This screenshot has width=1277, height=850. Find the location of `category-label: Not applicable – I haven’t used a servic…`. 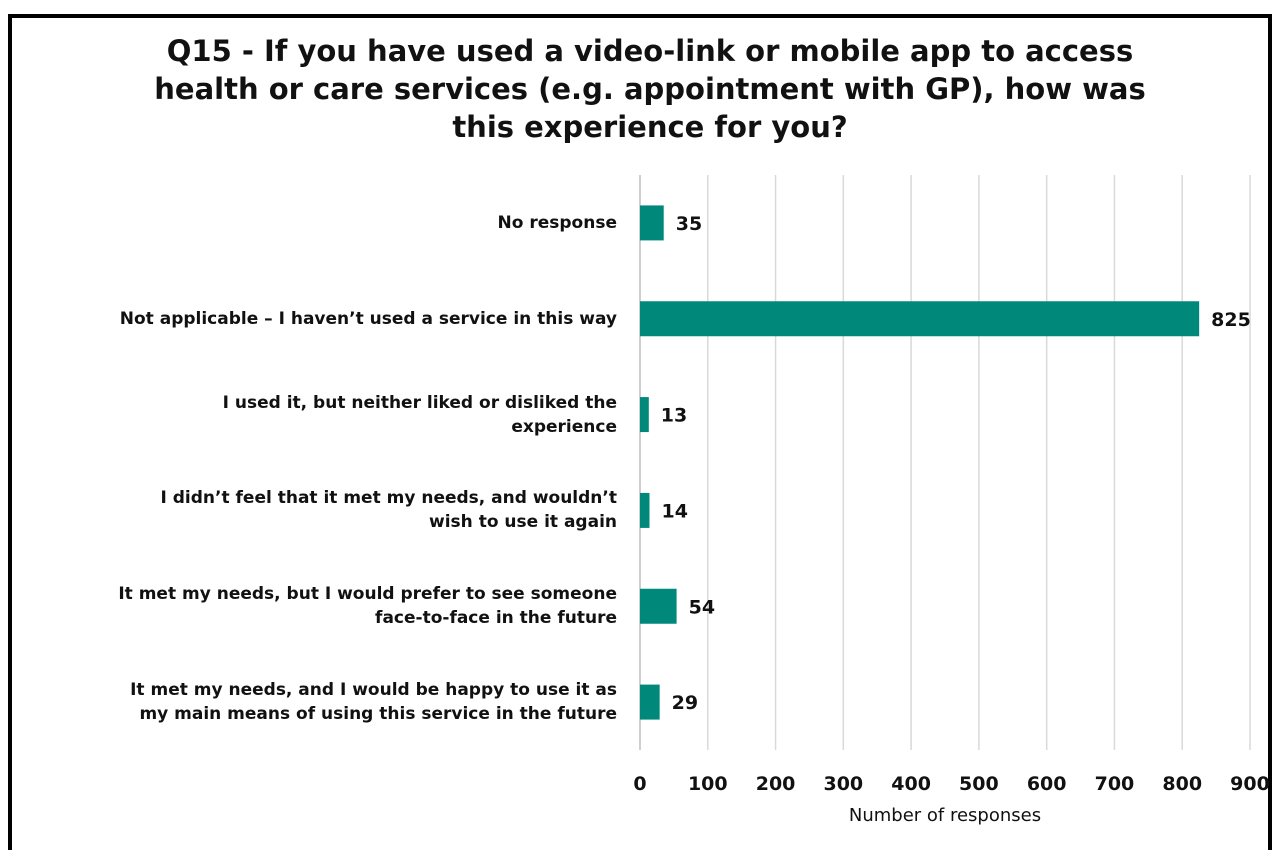

category-label: Not applicable – I haven’t used a servic… is located at coordinates (308, 319).